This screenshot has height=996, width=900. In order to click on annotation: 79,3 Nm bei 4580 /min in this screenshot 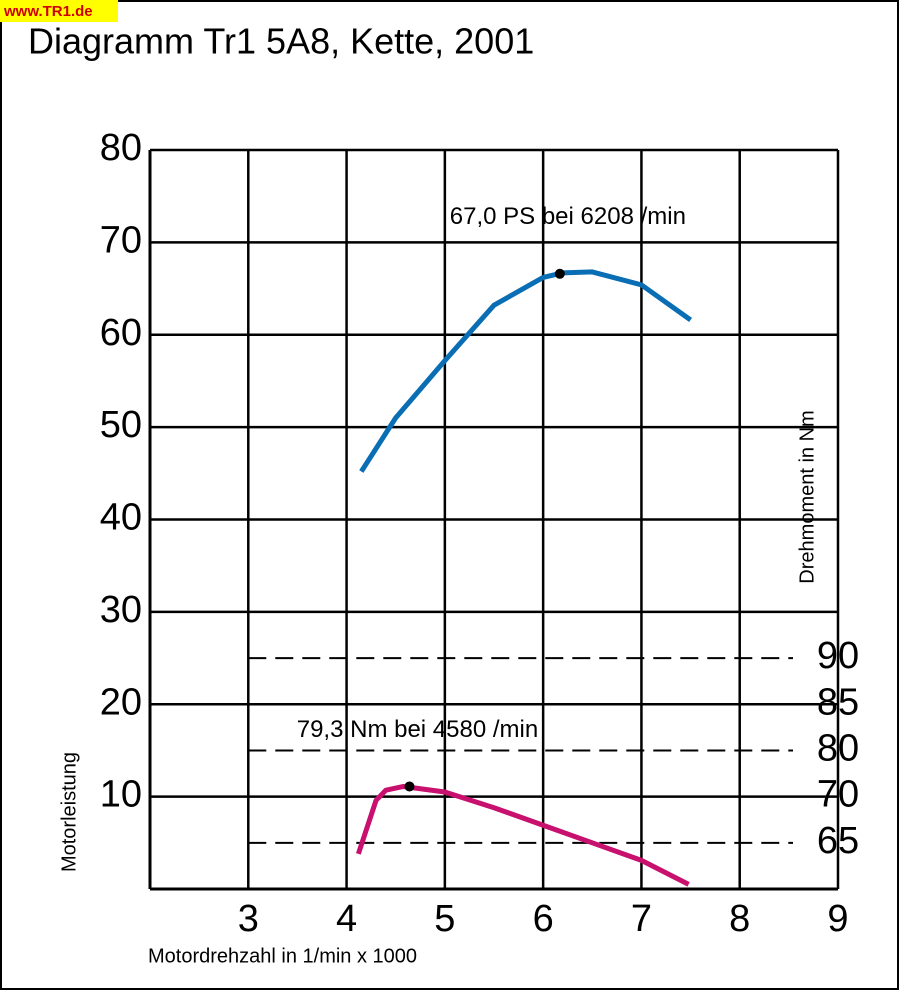, I will do `click(417, 729)`.